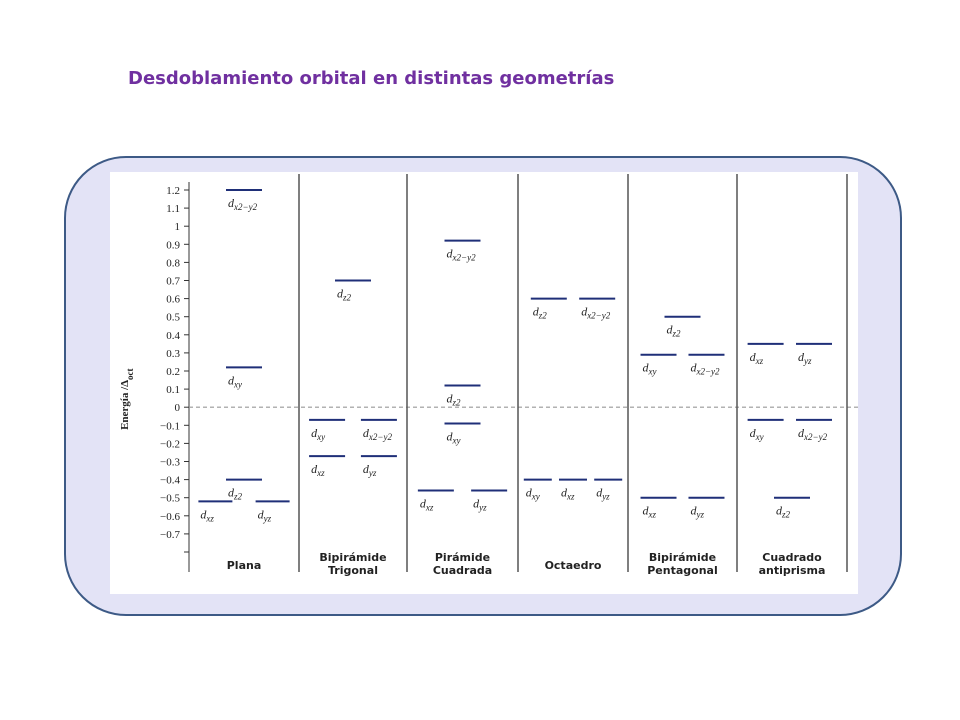 This screenshot has height=720, width=960. What do you see at coordinates (170, 481) in the screenshot?
I see `y-tick-label: −0.4` at bounding box center [170, 481].